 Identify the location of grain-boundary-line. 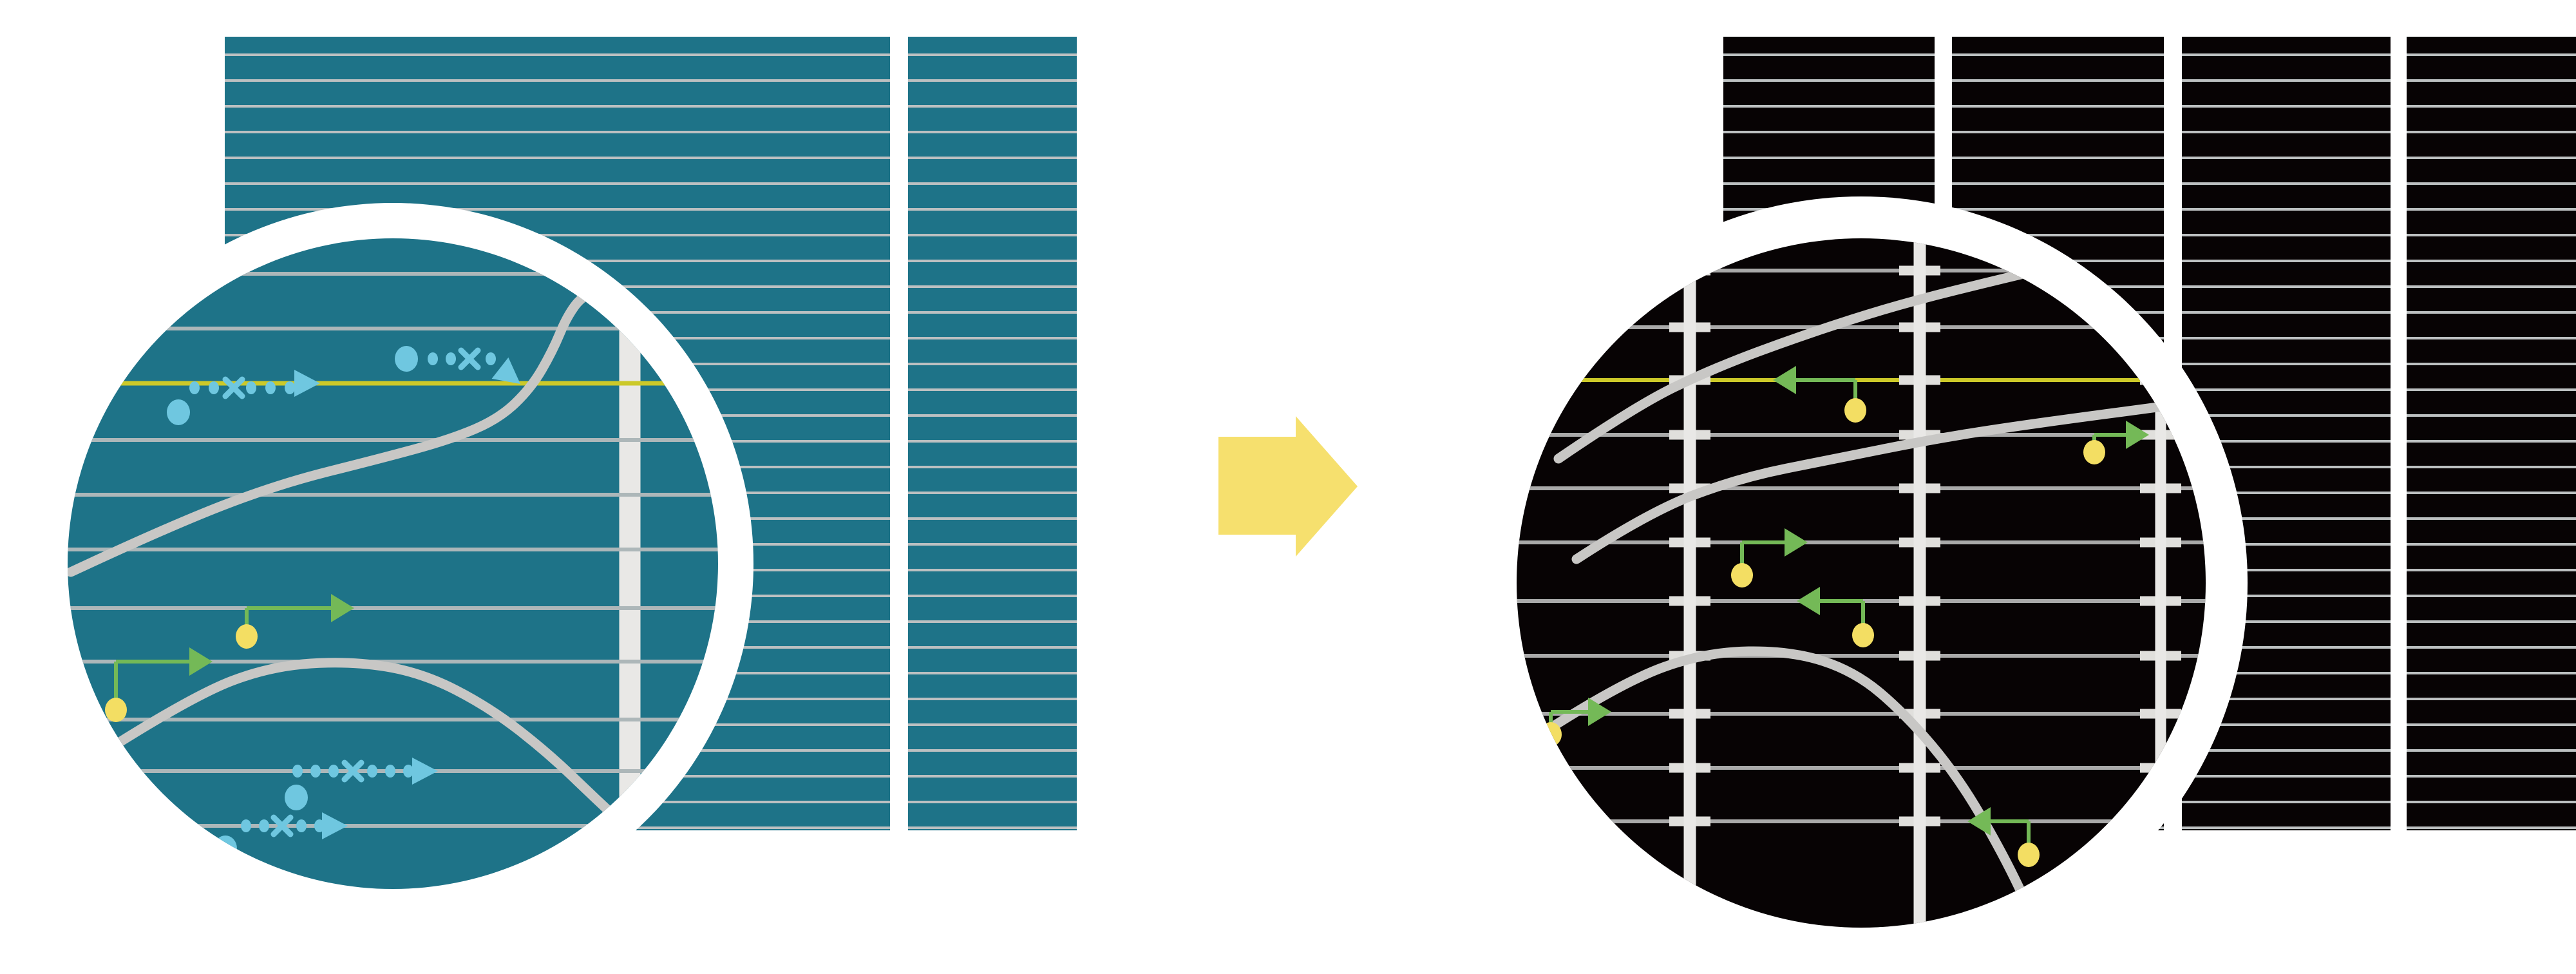
(377, 753).